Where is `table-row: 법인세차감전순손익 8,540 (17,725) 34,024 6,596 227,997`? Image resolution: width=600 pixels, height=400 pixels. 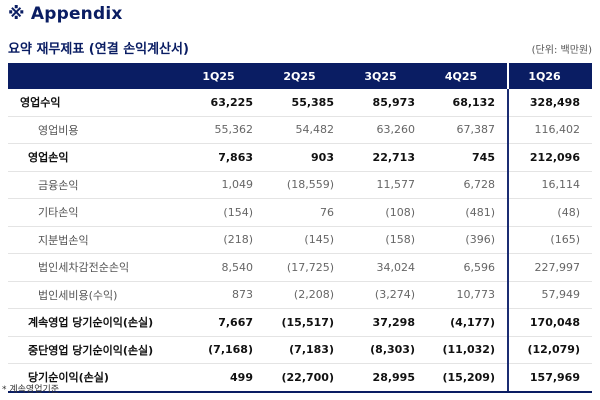 table-row: 법인세차감전순손익 8,540 (17,725) 34,024 6,596 227,997 is located at coordinates (300, 267).